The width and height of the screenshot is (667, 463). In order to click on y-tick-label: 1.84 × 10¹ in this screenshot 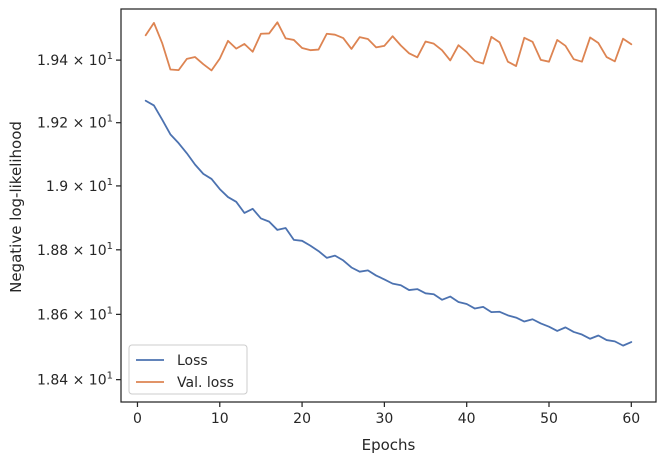, I will do `click(75, 380)`.